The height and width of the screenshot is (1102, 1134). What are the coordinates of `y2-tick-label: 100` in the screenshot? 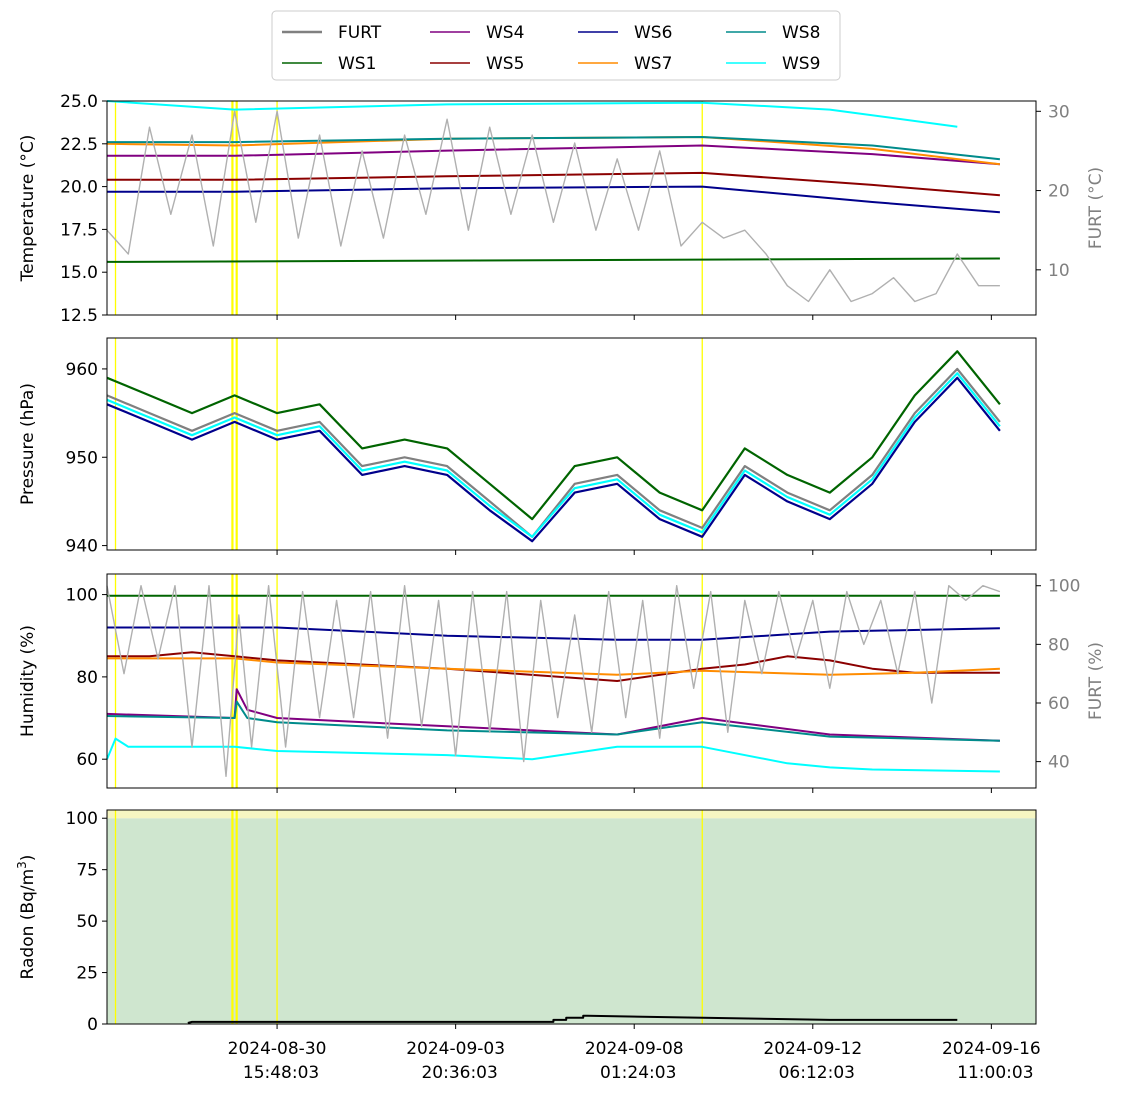 It's located at (1064, 587).